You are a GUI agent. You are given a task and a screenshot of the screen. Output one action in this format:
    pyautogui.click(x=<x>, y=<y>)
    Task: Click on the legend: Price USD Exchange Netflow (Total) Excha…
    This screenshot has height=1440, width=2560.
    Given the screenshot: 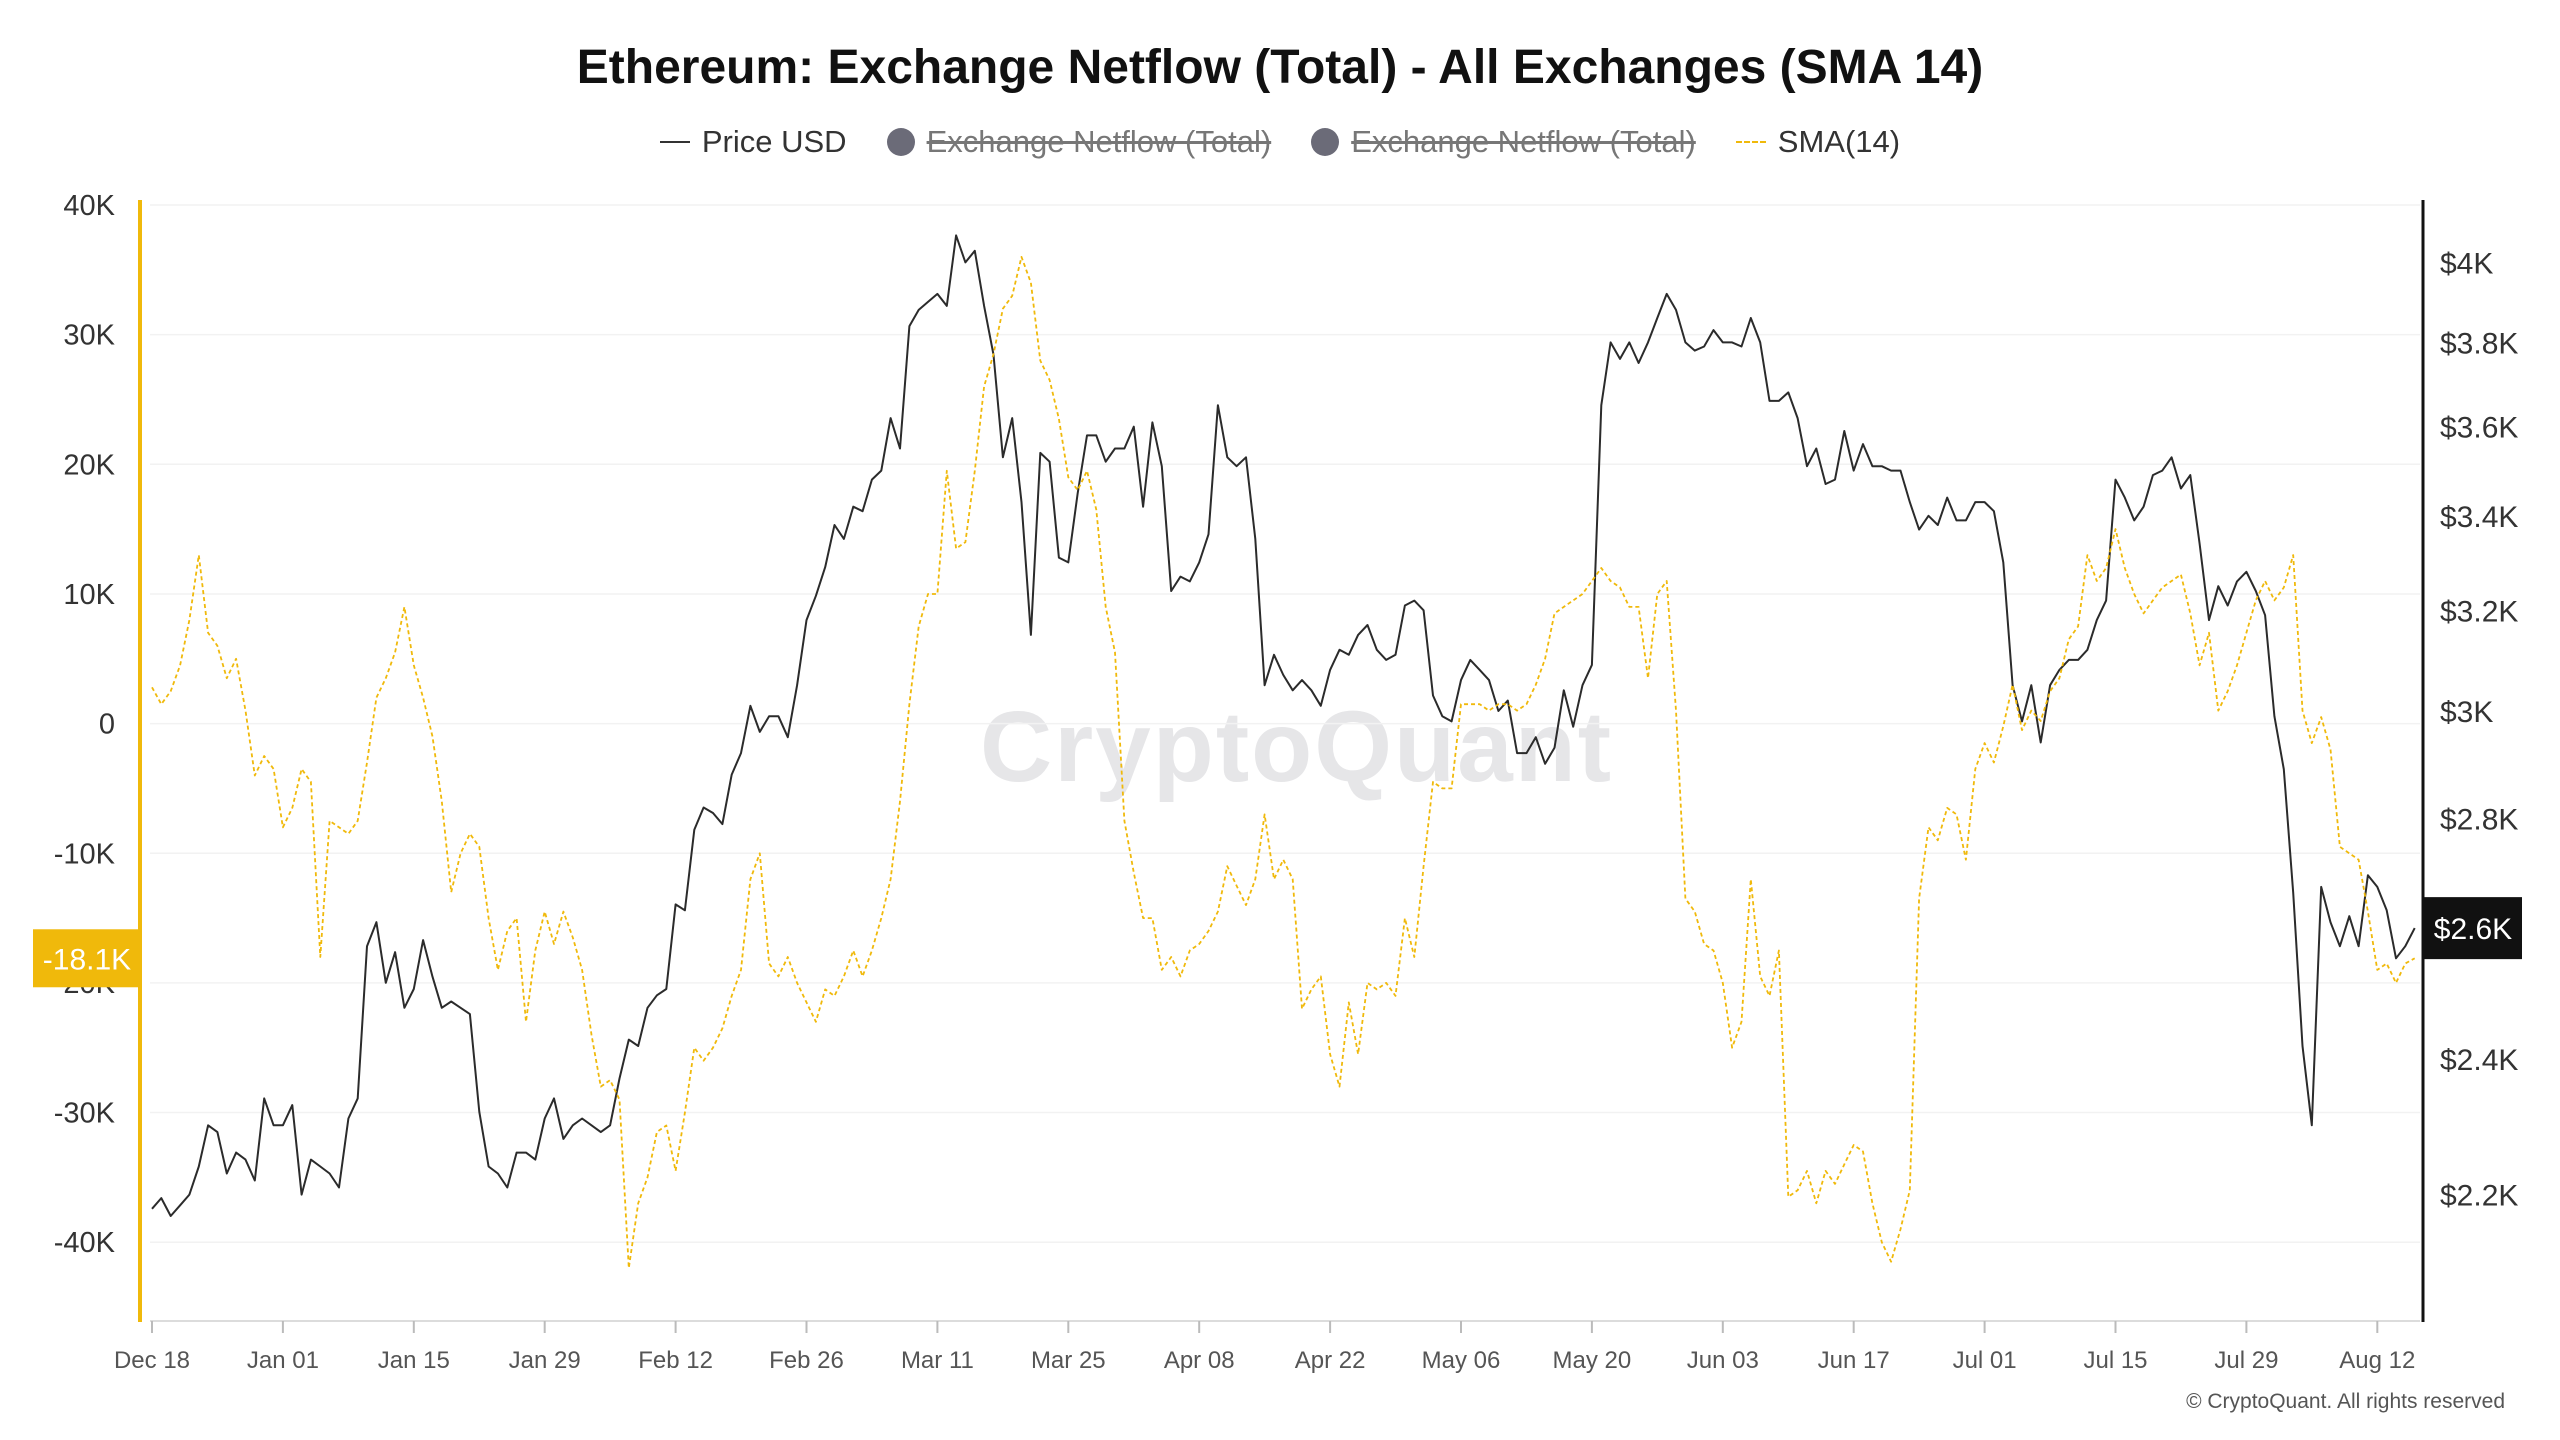 What is the action you would take?
    pyautogui.click(x=1280, y=142)
    